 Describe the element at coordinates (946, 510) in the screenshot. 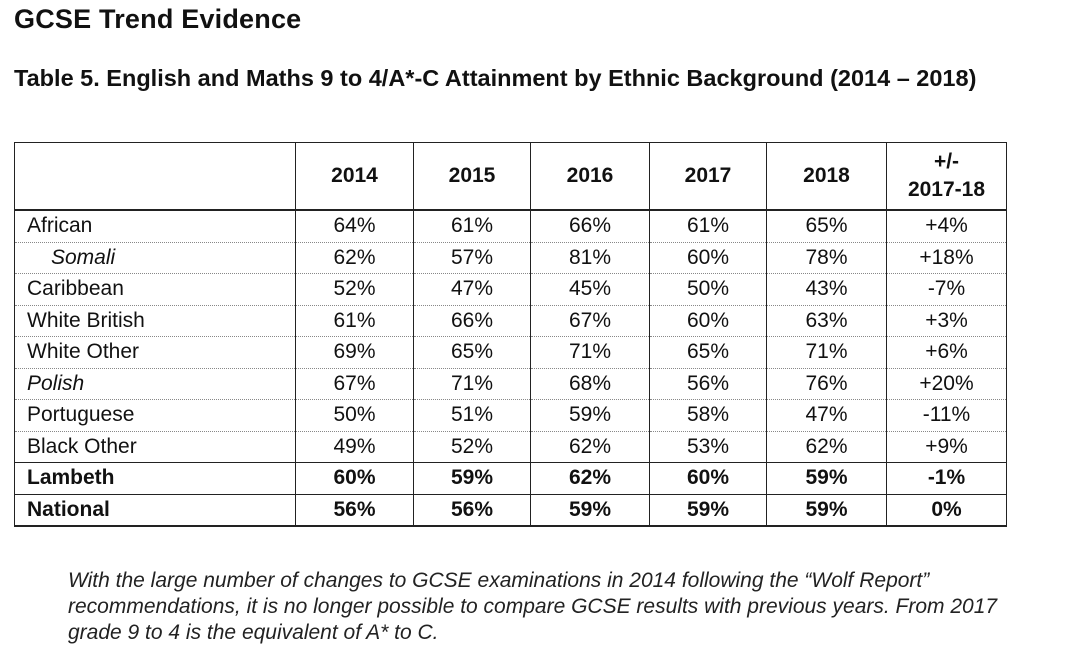

I see `change-cell: 0%` at that location.